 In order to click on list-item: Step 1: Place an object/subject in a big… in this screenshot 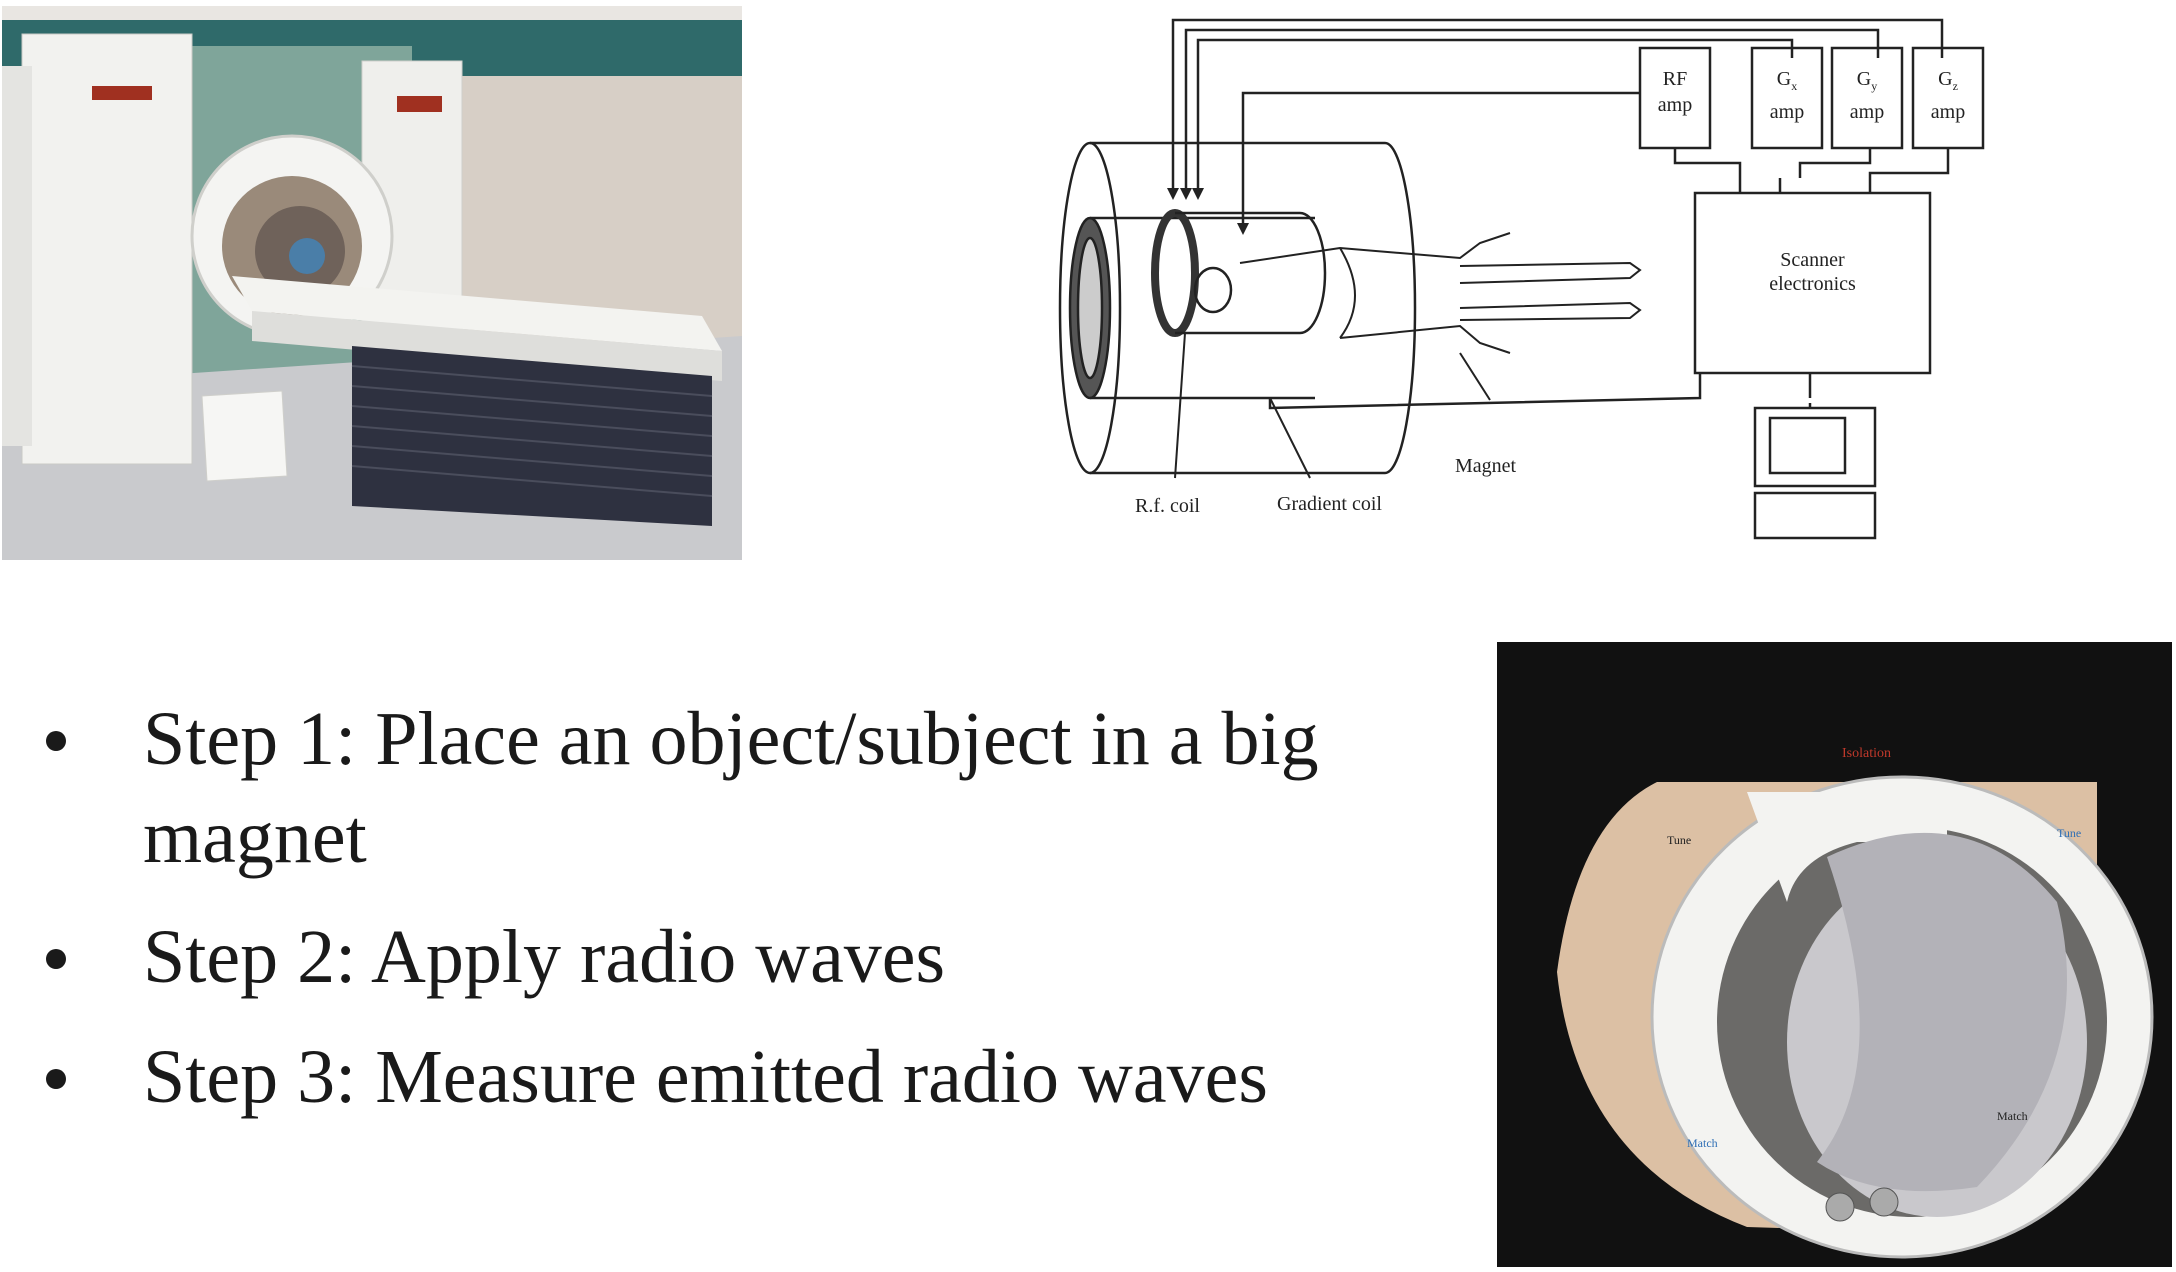, I will do `click(730, 788)`.